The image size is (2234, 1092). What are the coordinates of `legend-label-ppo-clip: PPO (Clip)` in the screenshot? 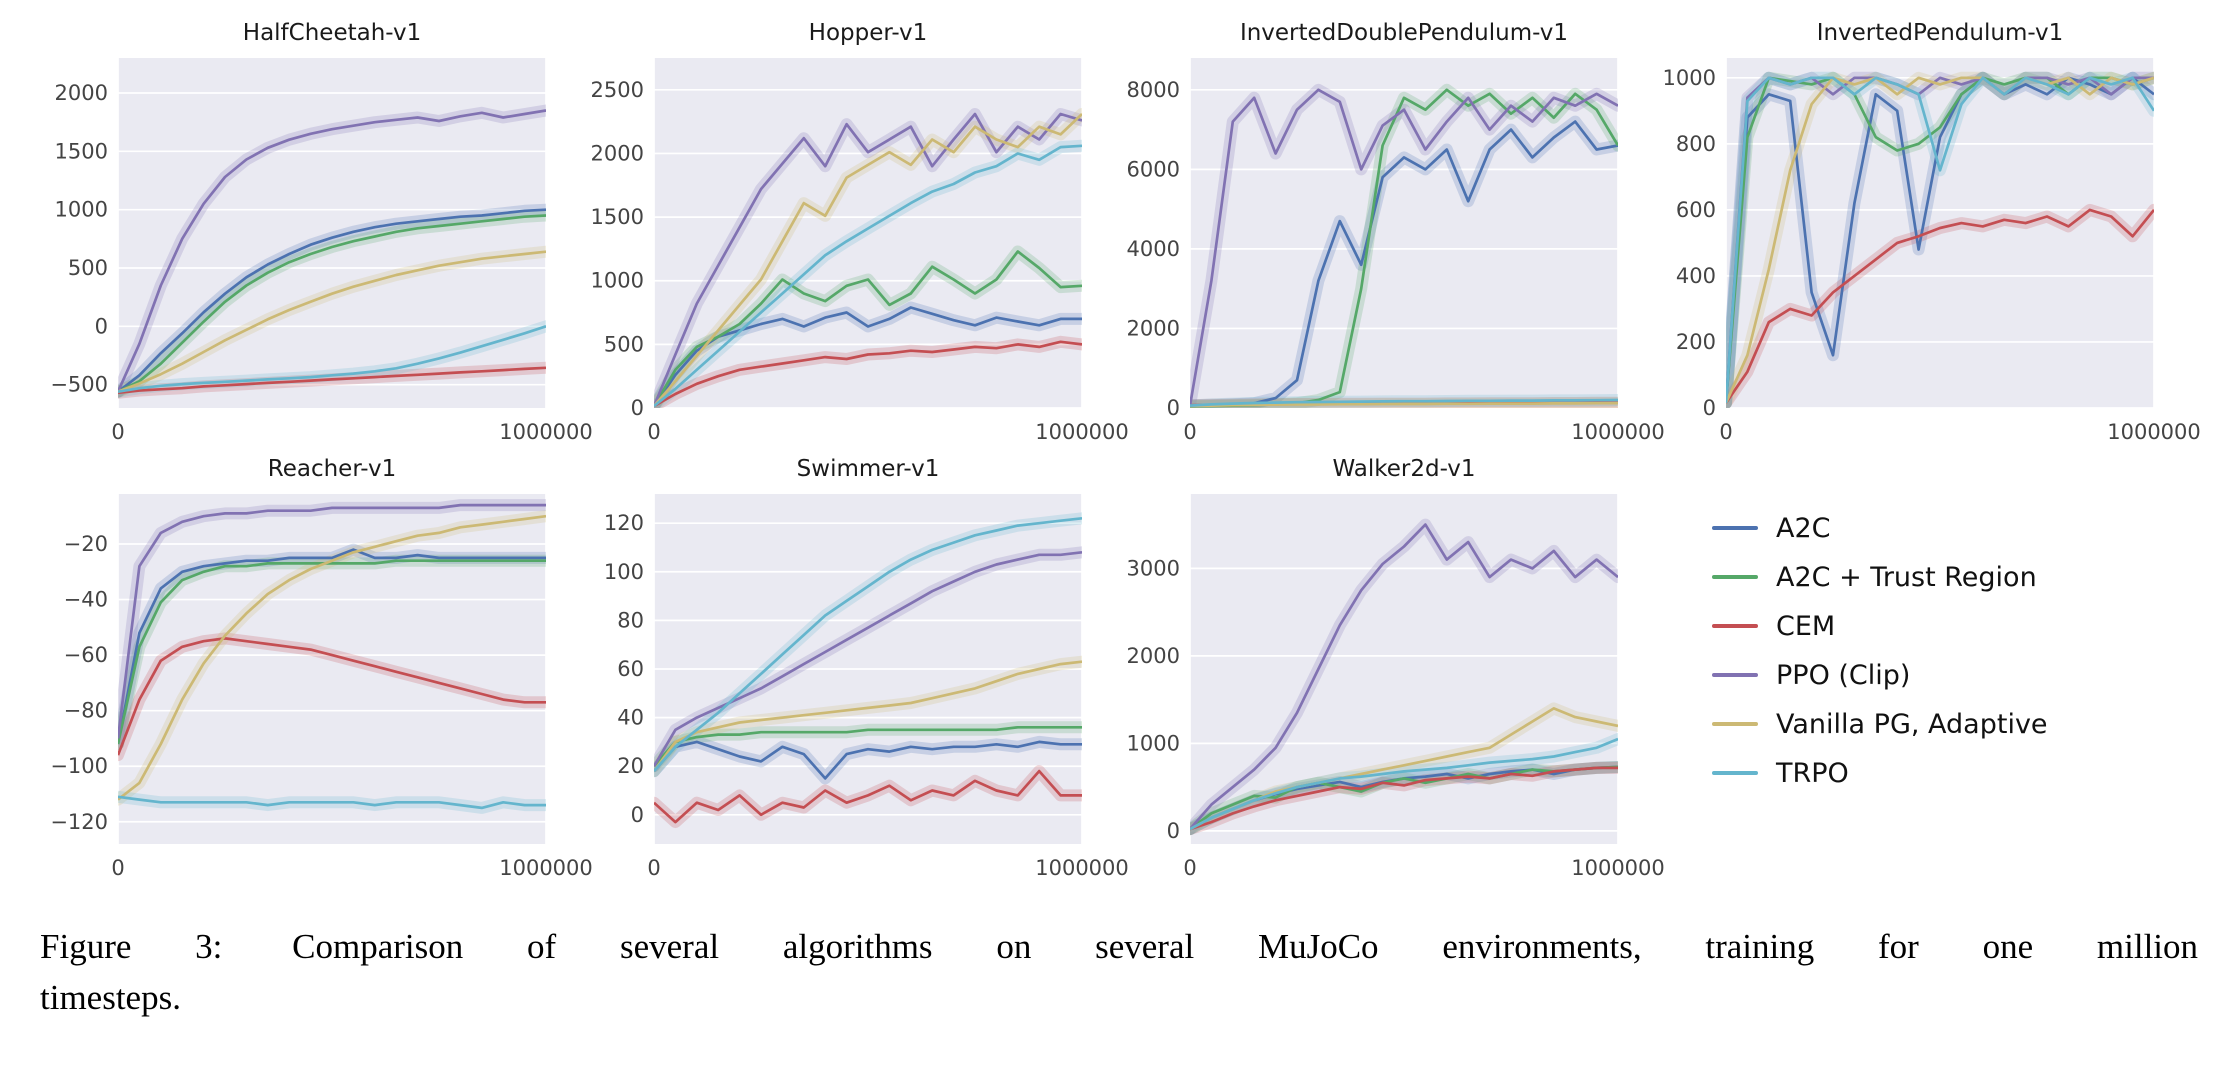 It's located at (1843, 675).